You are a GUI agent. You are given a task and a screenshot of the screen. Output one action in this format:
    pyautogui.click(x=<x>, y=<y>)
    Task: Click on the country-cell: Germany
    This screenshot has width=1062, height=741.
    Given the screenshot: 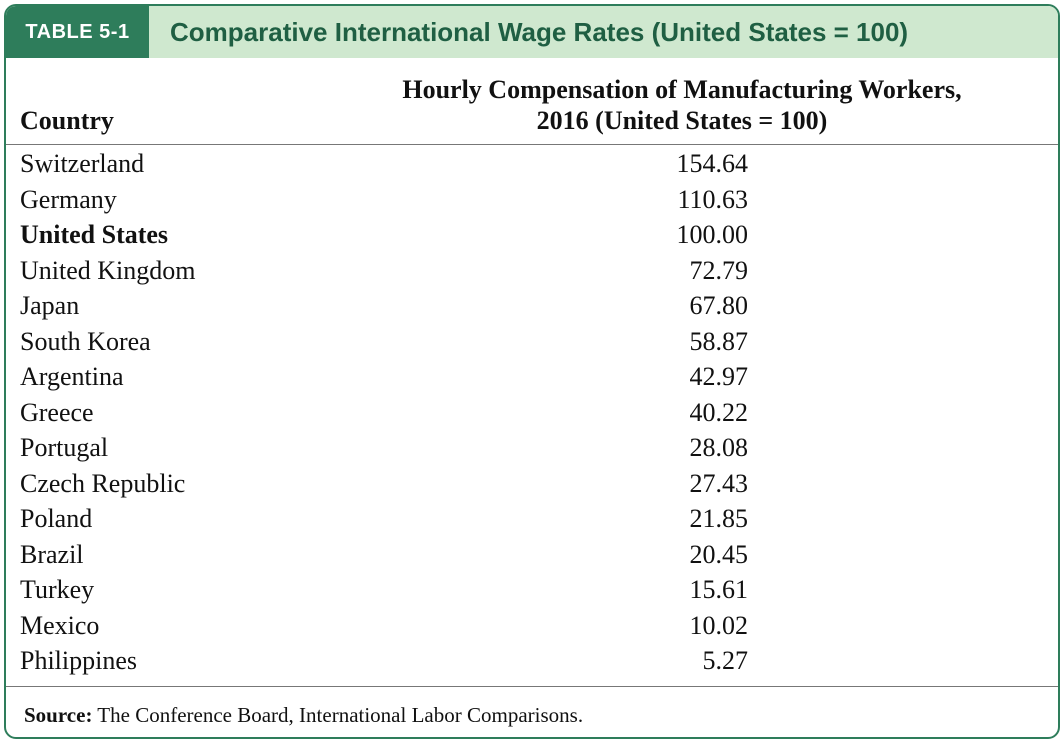 What is the action you would take?
    pyautogui.click(x=68, y=199)
    